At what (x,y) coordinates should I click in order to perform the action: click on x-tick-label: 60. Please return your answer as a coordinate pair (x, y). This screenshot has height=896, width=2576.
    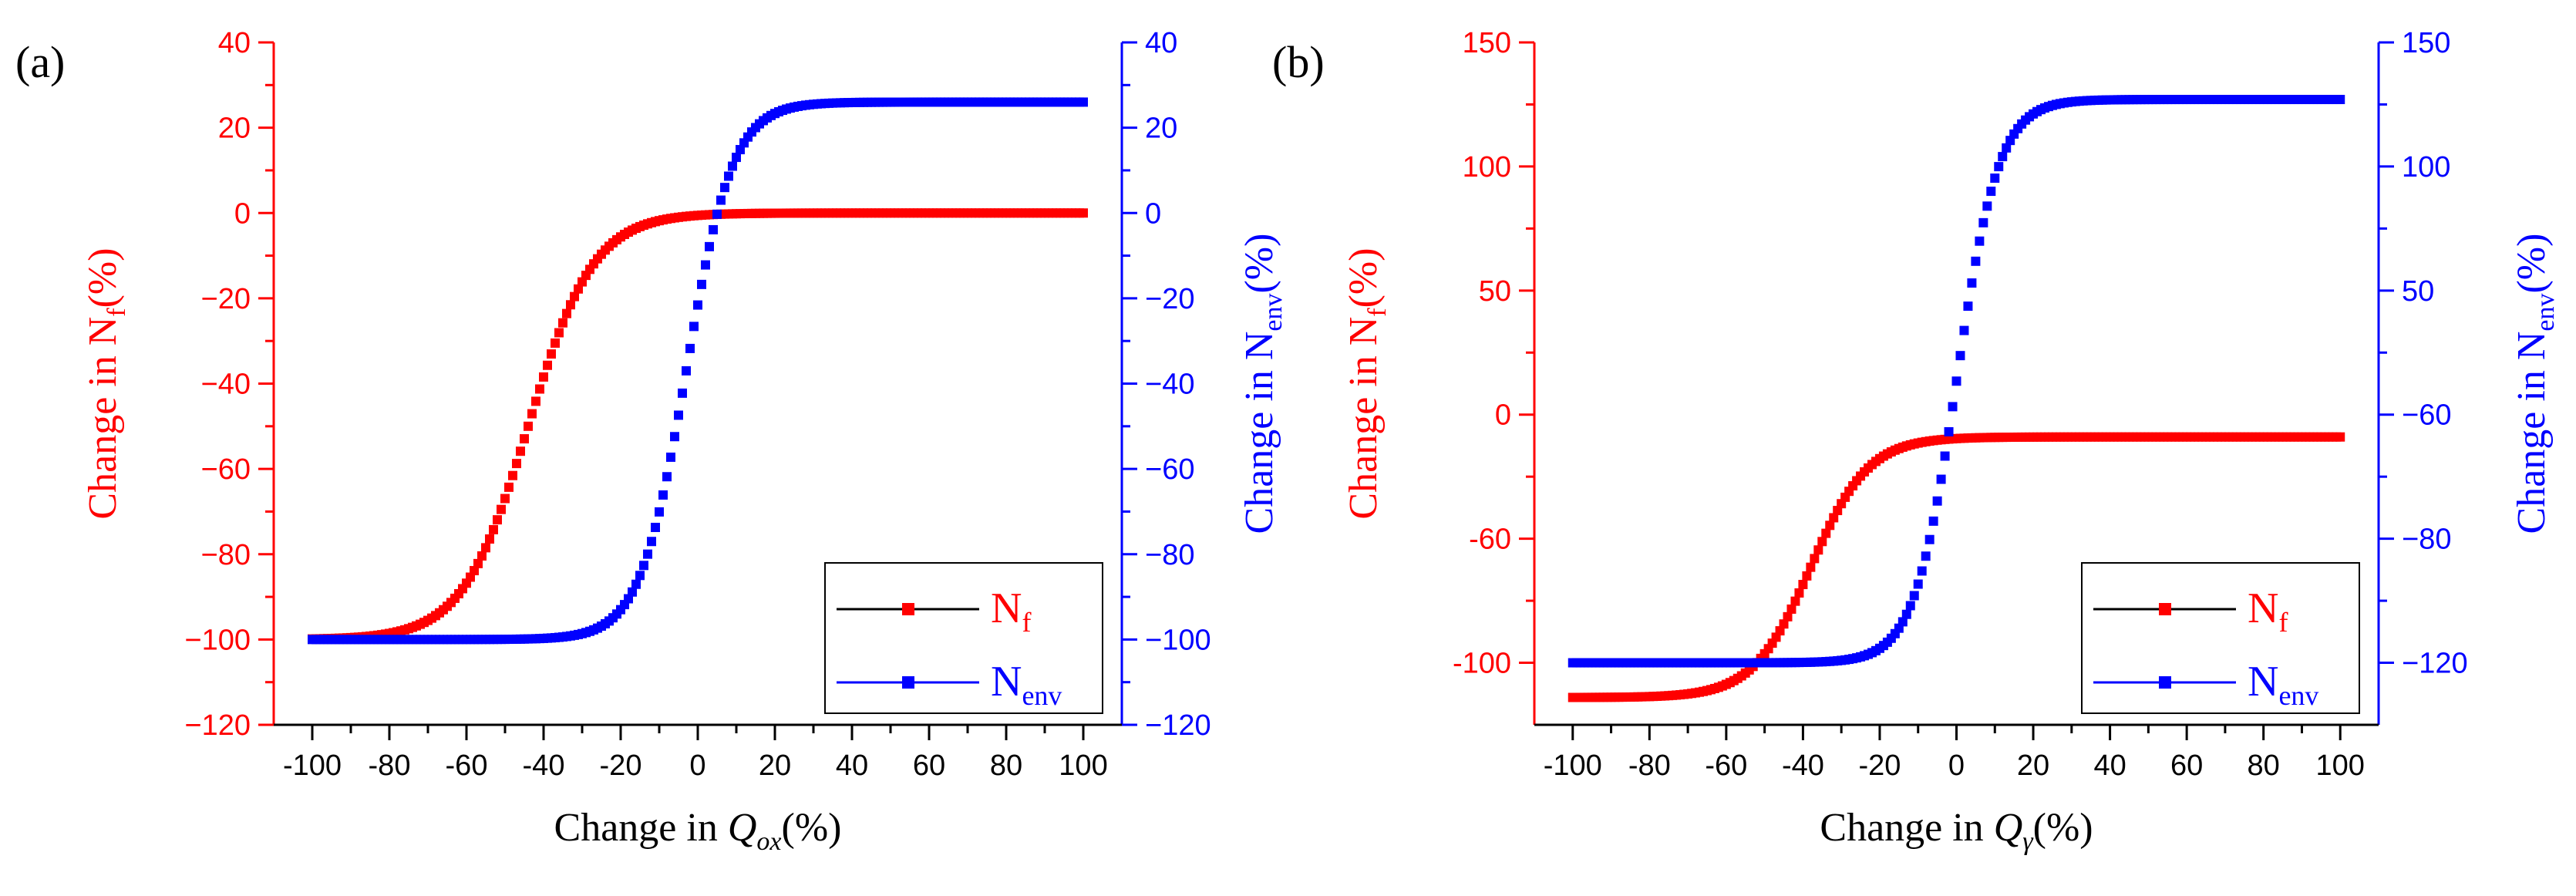
    Looking at the image, I should click on (929, 765).